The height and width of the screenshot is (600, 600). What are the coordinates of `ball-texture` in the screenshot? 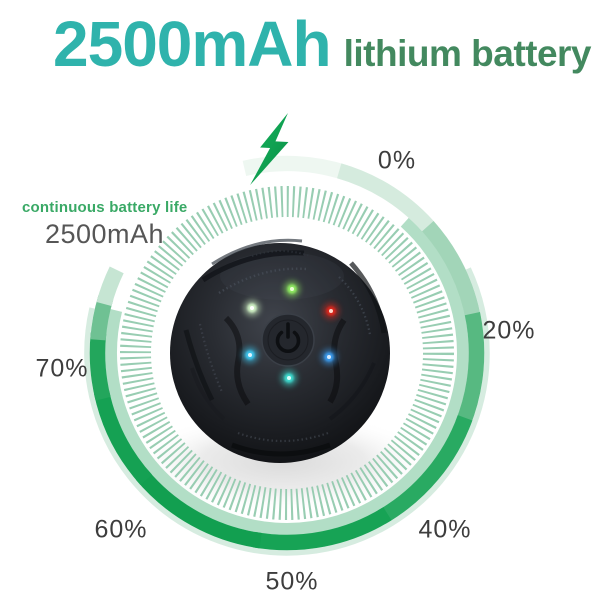 It's located at (285, 347).